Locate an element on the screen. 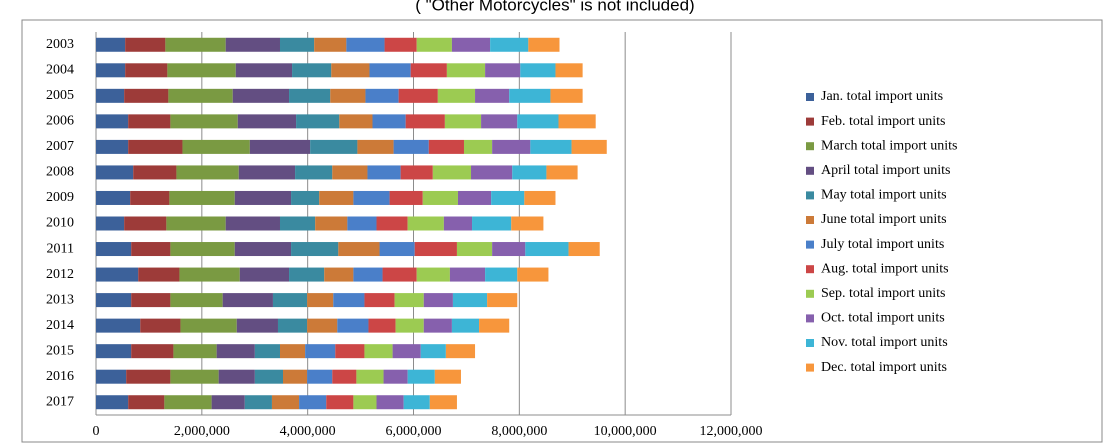  y-tick-label: 2005 is located at coordinates (60, 95).